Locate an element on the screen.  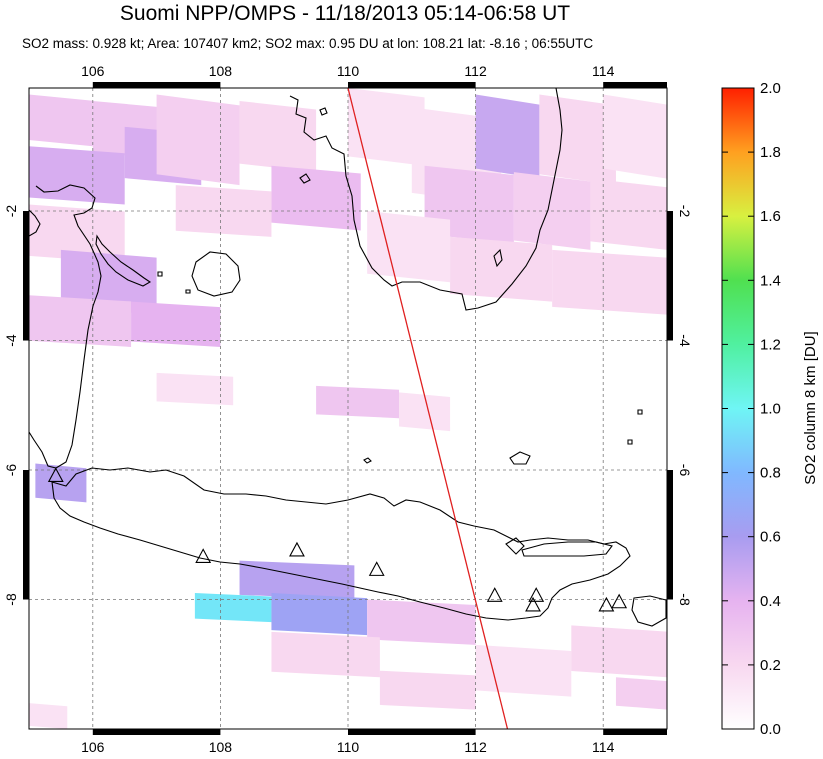
lon-tick-top: 114 is located at coordinates (603, 71).